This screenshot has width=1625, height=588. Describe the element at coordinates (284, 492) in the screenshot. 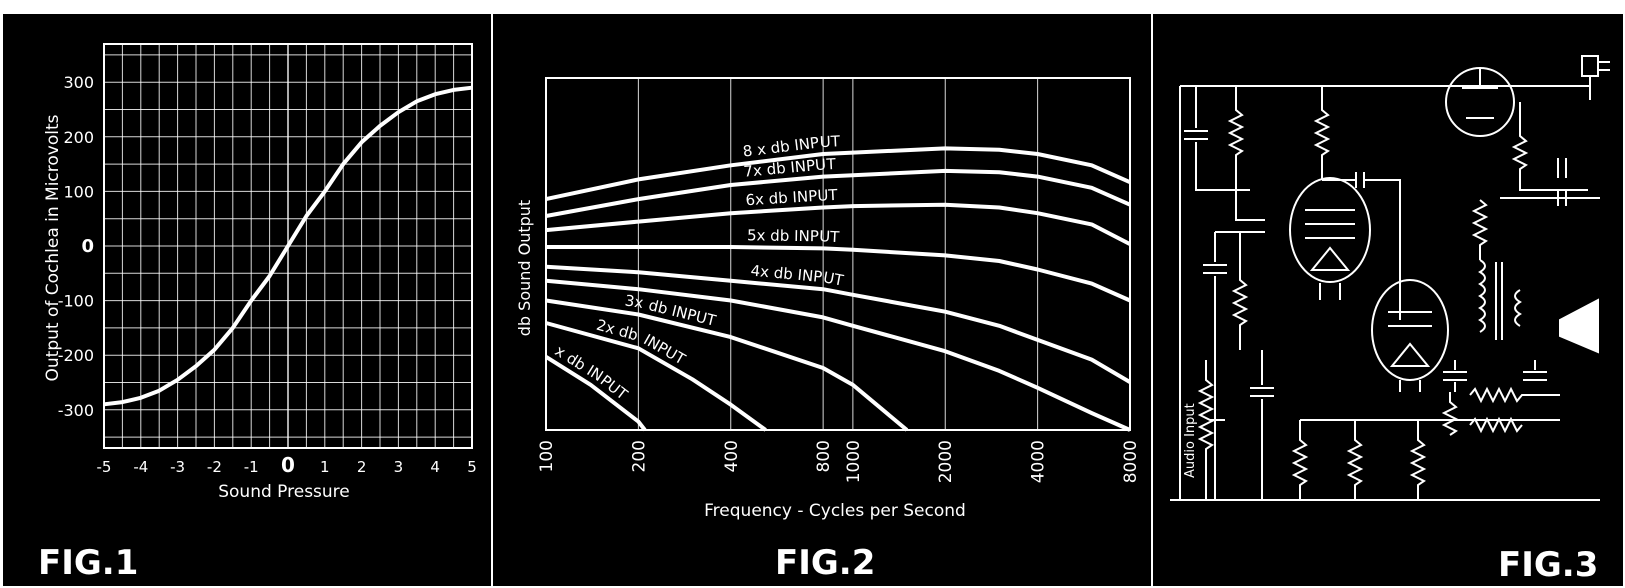

I see `fig1-xlabel: Sound Pressure` at that location.